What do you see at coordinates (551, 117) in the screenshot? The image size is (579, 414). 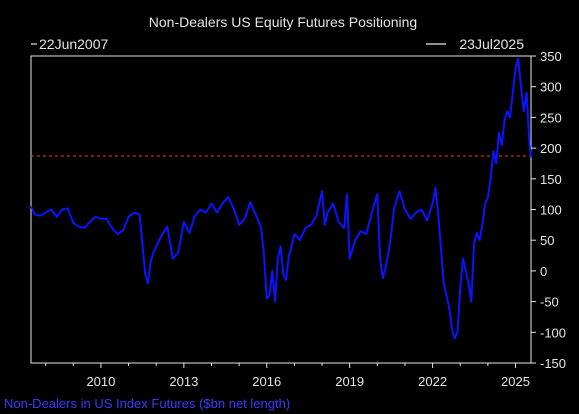 I see `y-tick-label: 250` at bounding box center [551, 117].